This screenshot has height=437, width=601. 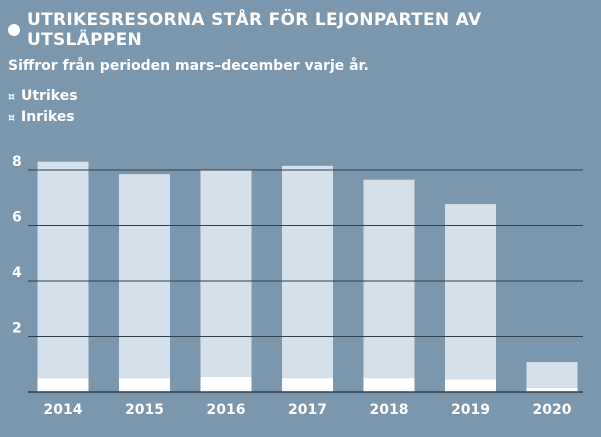 What do you see at coordinates (470, 292) in the screenshot?
I see `bar-utrikes-2019` at bounding box center [470, 292].